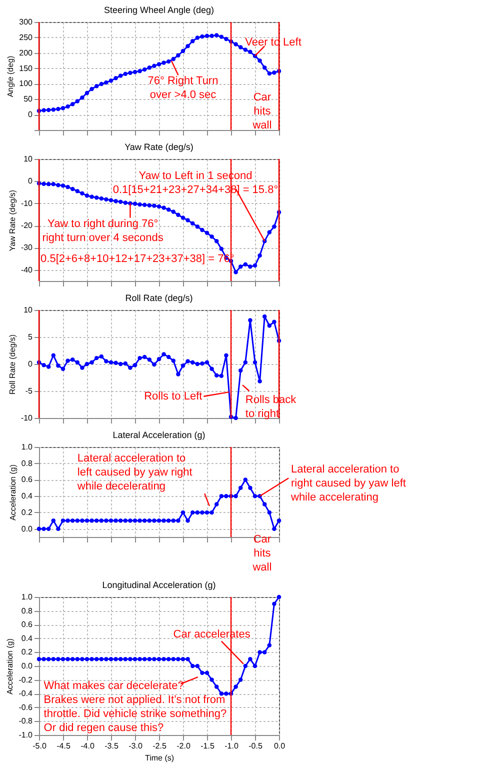 The height and width of the screenshot is (777, 480). What do you see at coordinates (173, 396) in the screenshot?
I see `annotation: Rolls to Left` at bounding box center [173, 396].